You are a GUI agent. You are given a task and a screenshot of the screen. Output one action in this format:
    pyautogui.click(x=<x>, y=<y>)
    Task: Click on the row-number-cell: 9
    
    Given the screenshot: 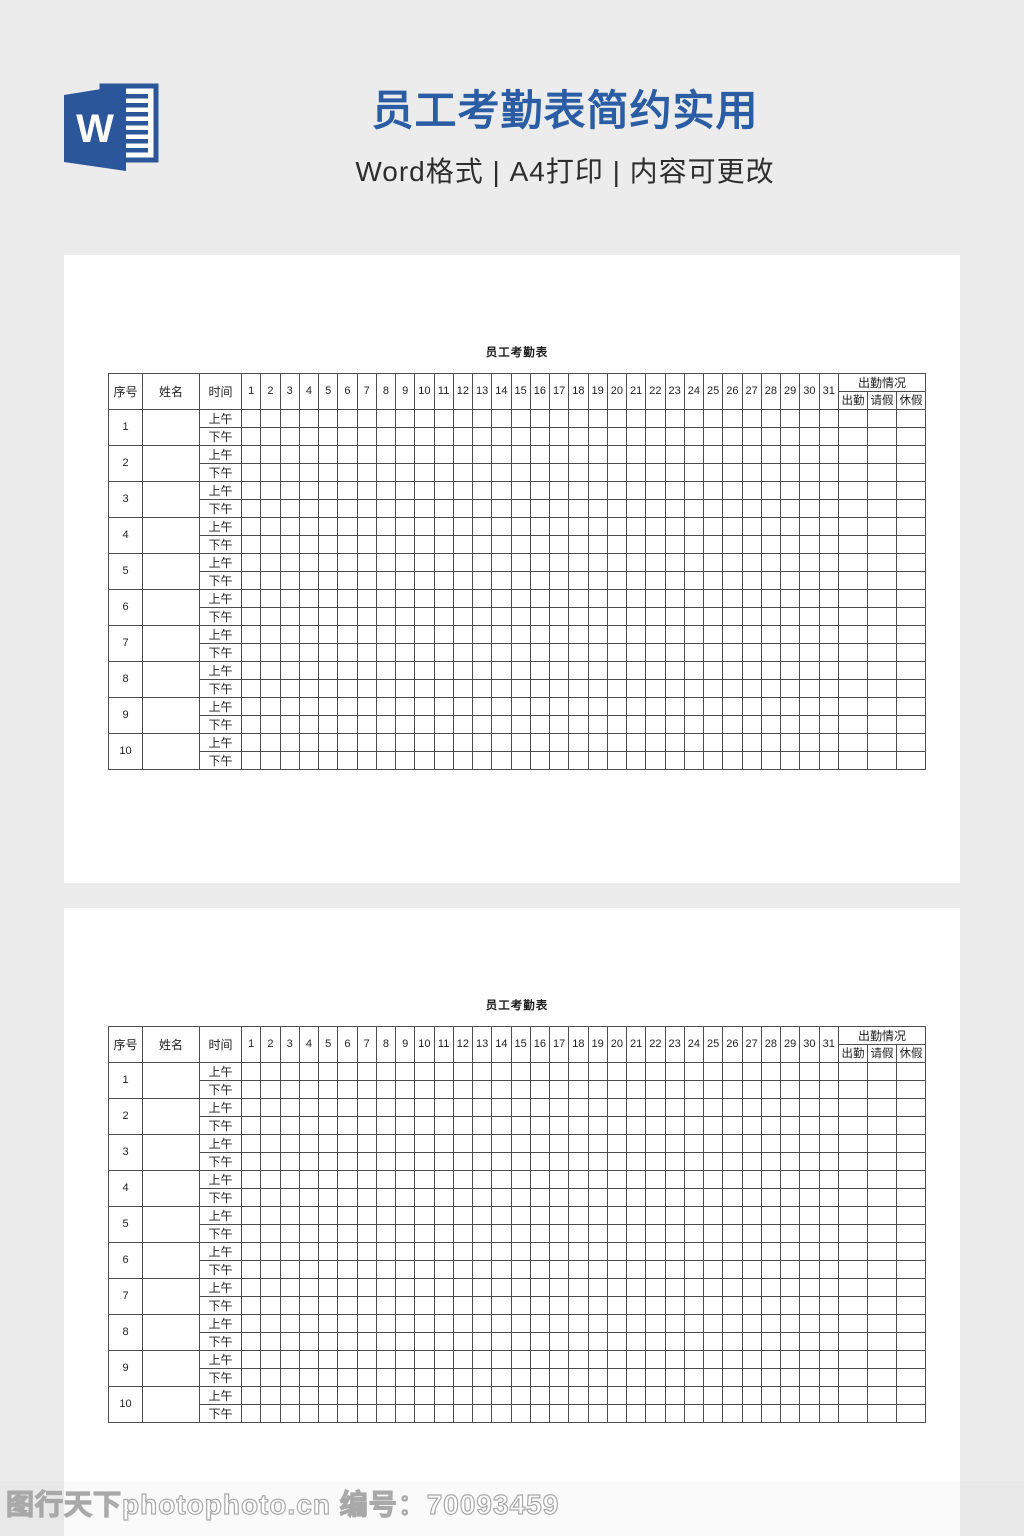 What is the action you would take?
    pyautogui.click(x=125, y=715)
    